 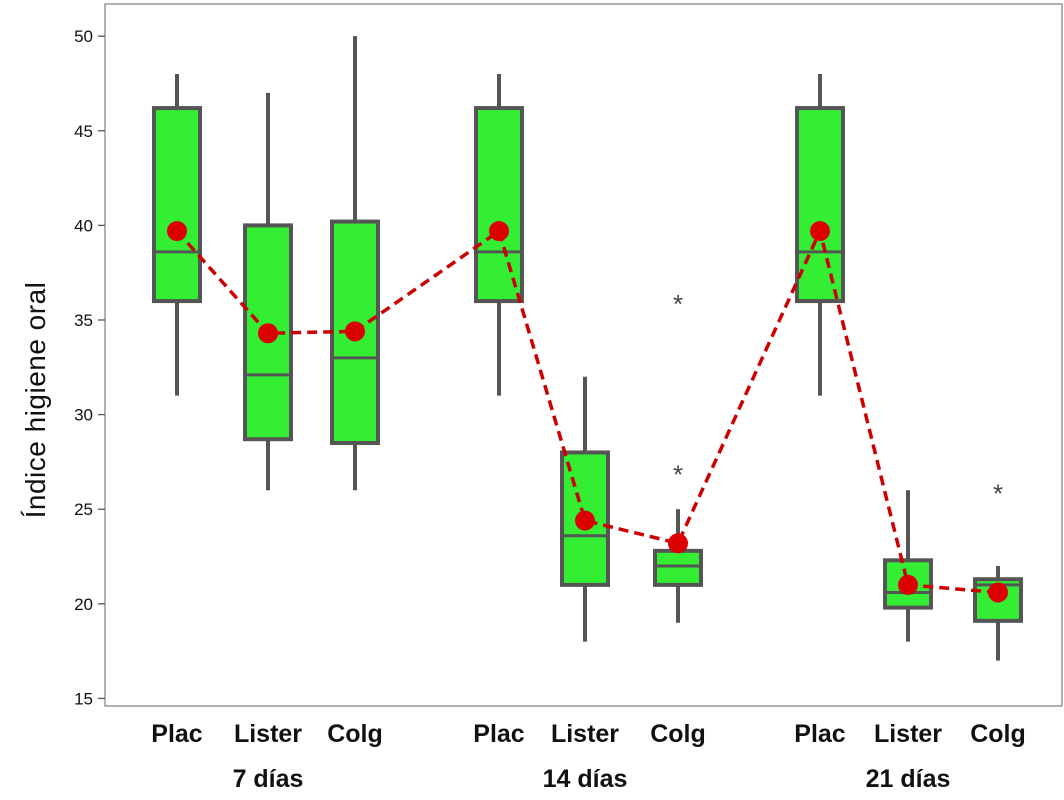 What do you see at coordinates (83, 225) in the screenshot?
I see `y-tick-label: 40` at bounding box center [83, 225].